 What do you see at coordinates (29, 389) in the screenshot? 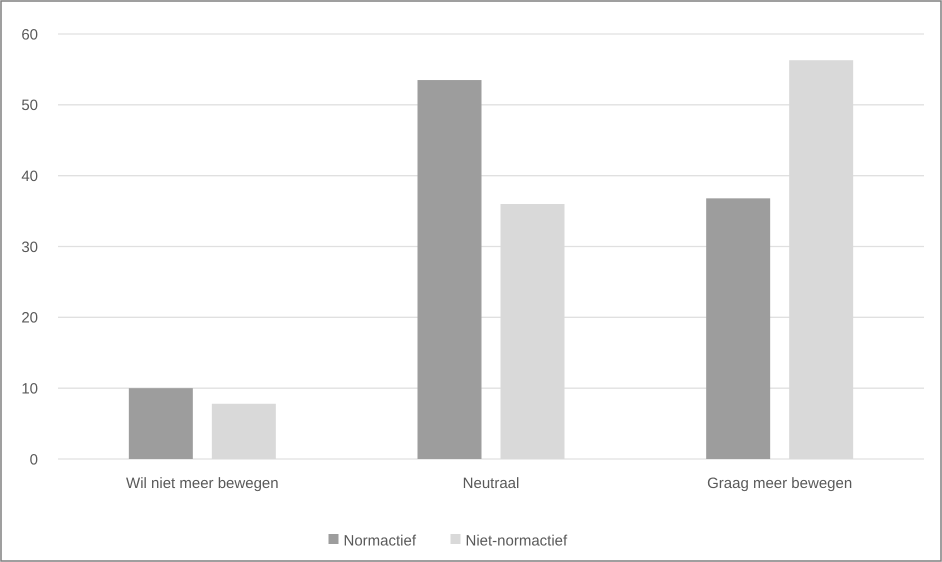
I see `y-tick-label: 10` at bounding box center [29, 389].